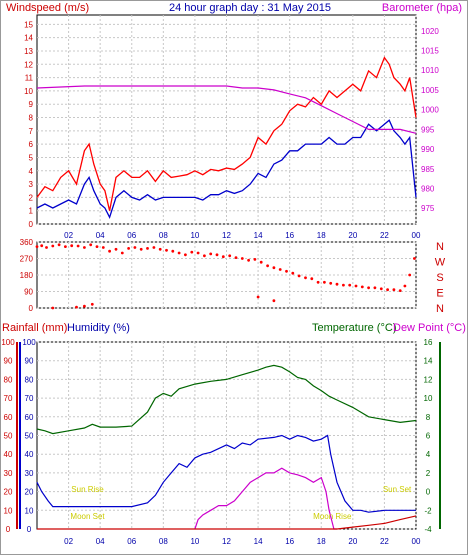  Describe the element at coordinates (416, 541) in the screenshot. I see `x-tick-label: 00` at that location.